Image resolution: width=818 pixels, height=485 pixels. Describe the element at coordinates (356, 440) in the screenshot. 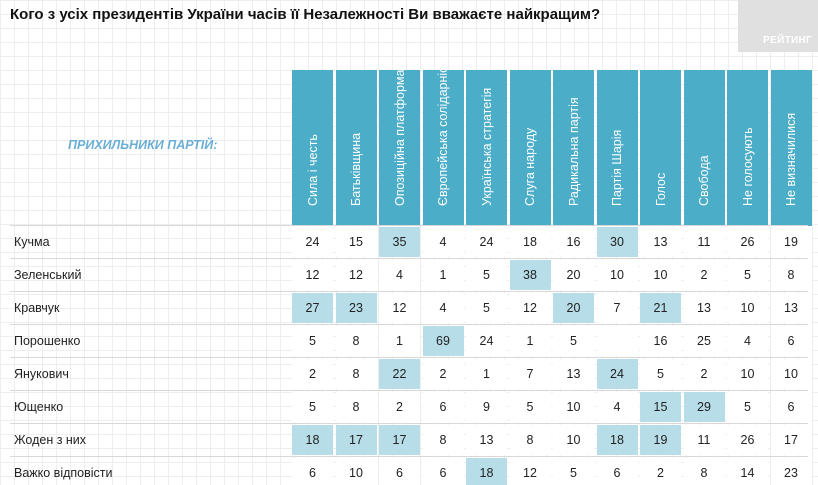

I see `table-cell: 17` at that location.